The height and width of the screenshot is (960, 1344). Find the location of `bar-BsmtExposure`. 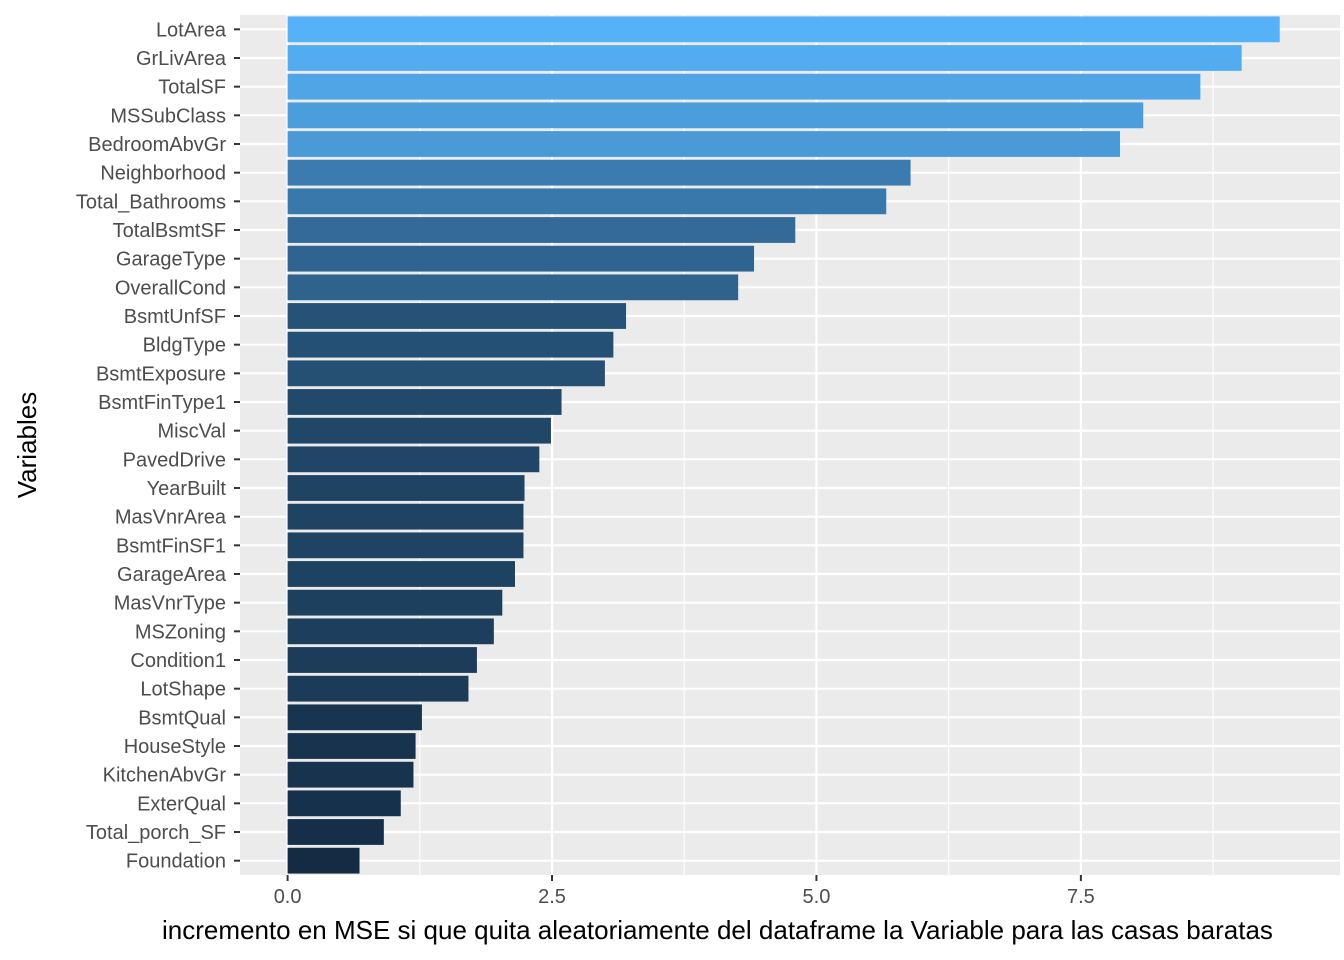

bar-BsmtExposure is located at coordinates (446, 373).